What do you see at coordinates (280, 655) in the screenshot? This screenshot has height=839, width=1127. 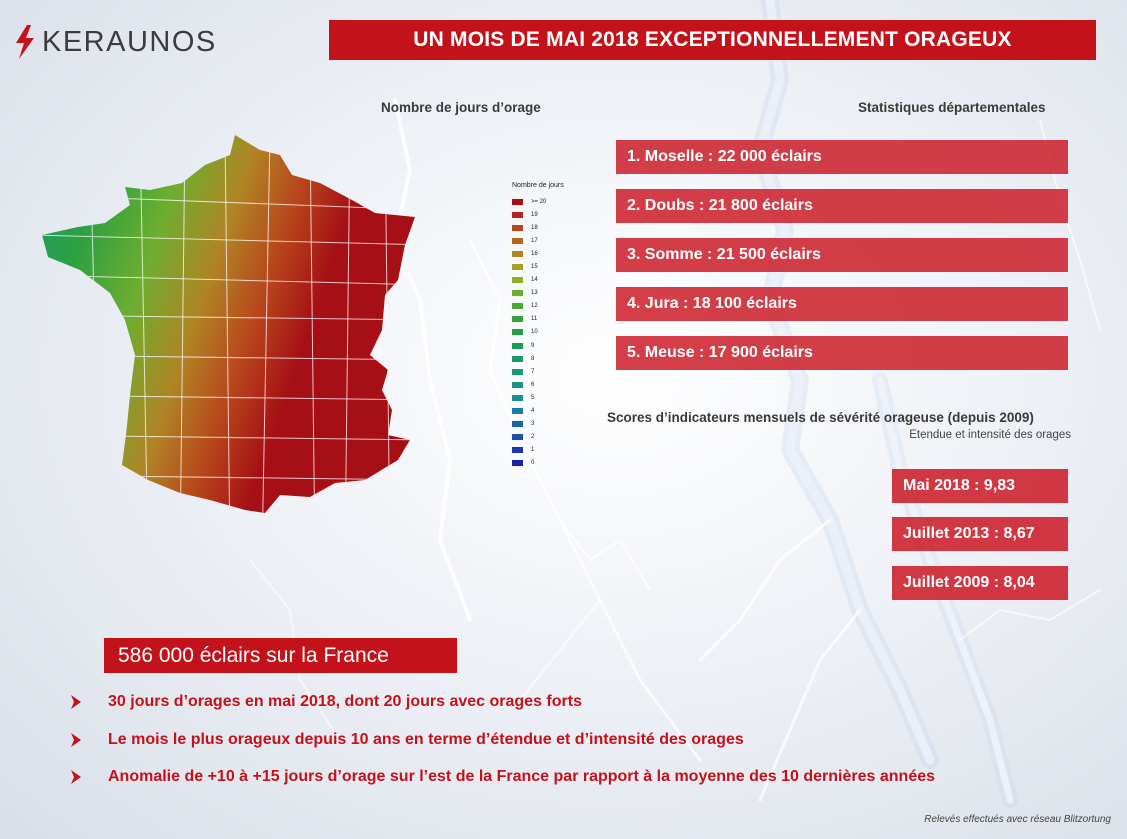 I see `total-lightning-banner: 586 000 éclairs sur la France` at bounding box center [280, 655].